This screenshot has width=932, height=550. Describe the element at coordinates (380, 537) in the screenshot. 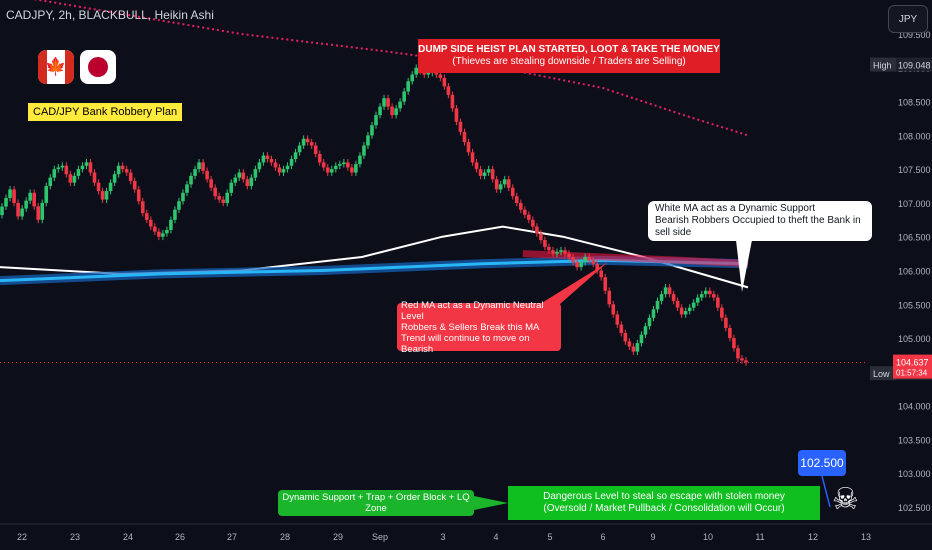

I see `x-tick-label: Sep` at that location.